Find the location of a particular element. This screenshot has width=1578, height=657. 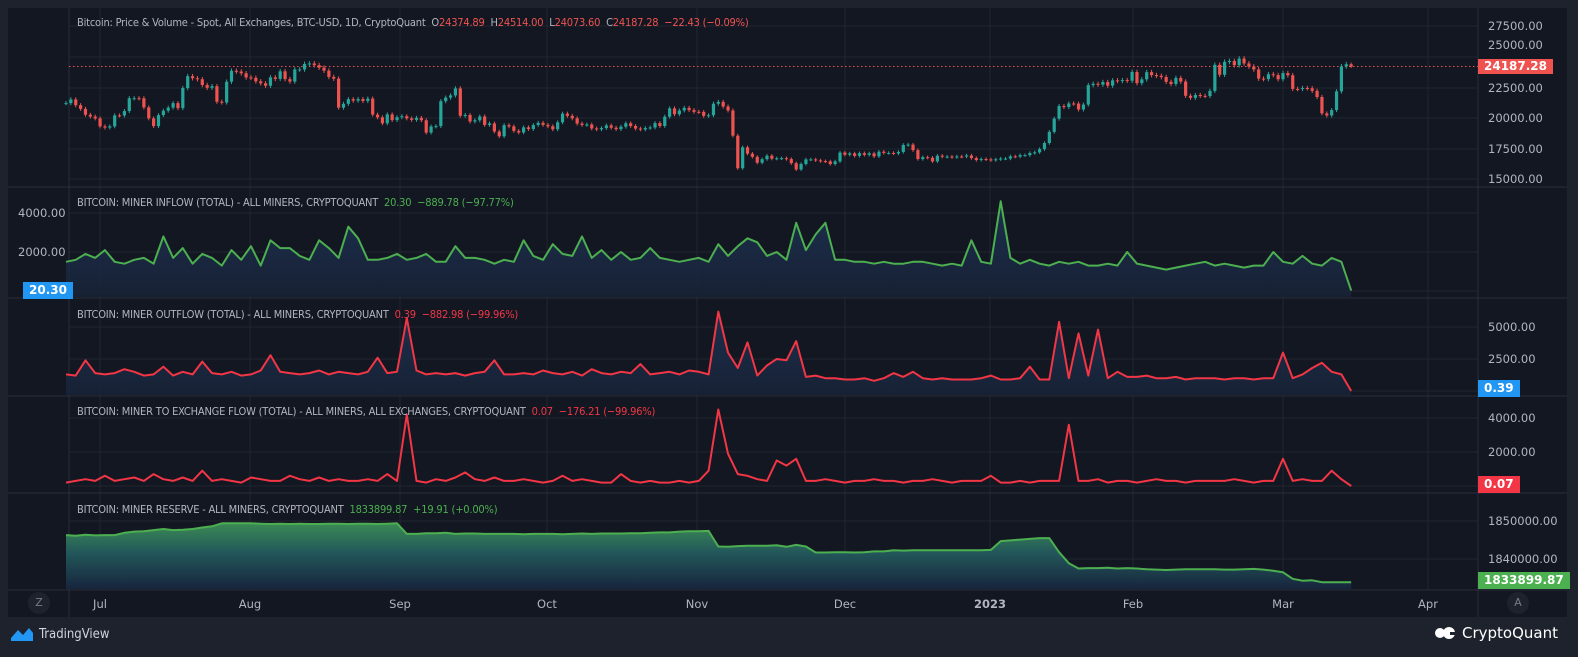

tradingview-logo: TradingView is located at coordinates (59, 634).